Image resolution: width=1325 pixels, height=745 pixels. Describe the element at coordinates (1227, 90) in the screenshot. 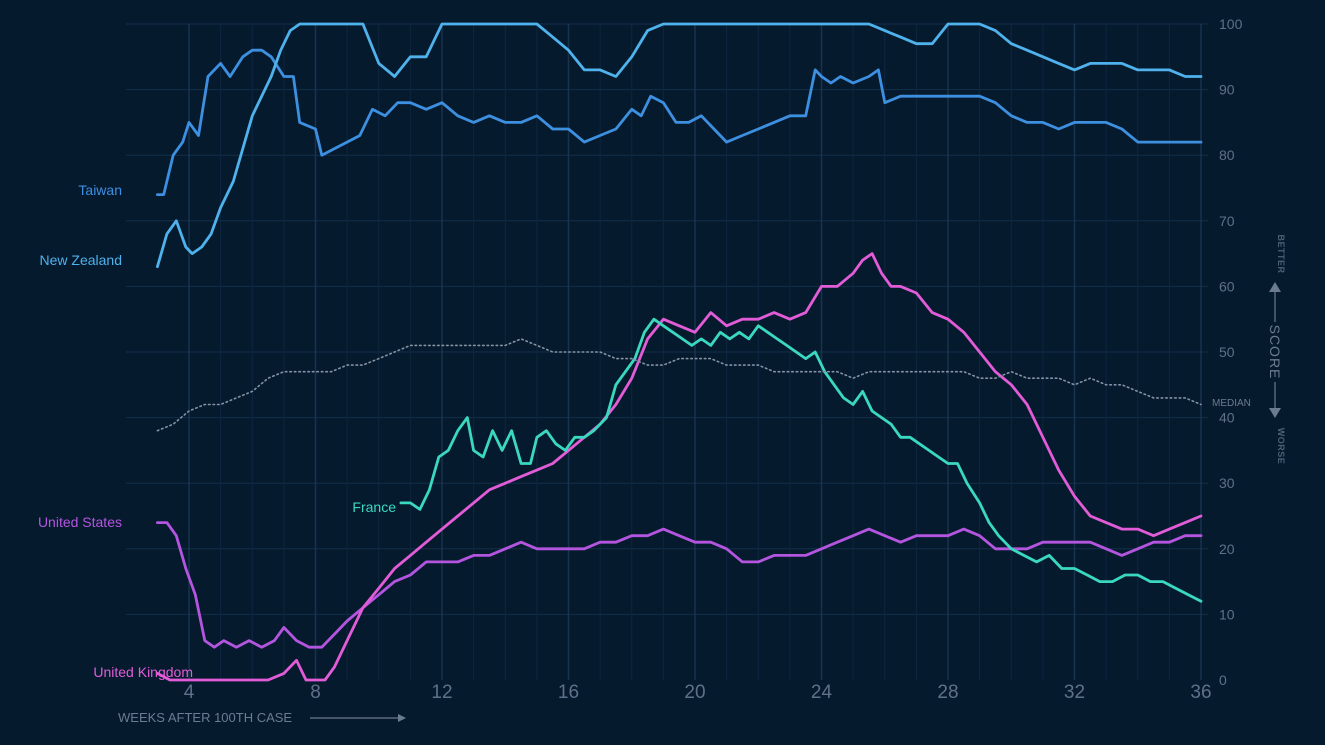

I see `y-tick-label-90: 90` at that location.